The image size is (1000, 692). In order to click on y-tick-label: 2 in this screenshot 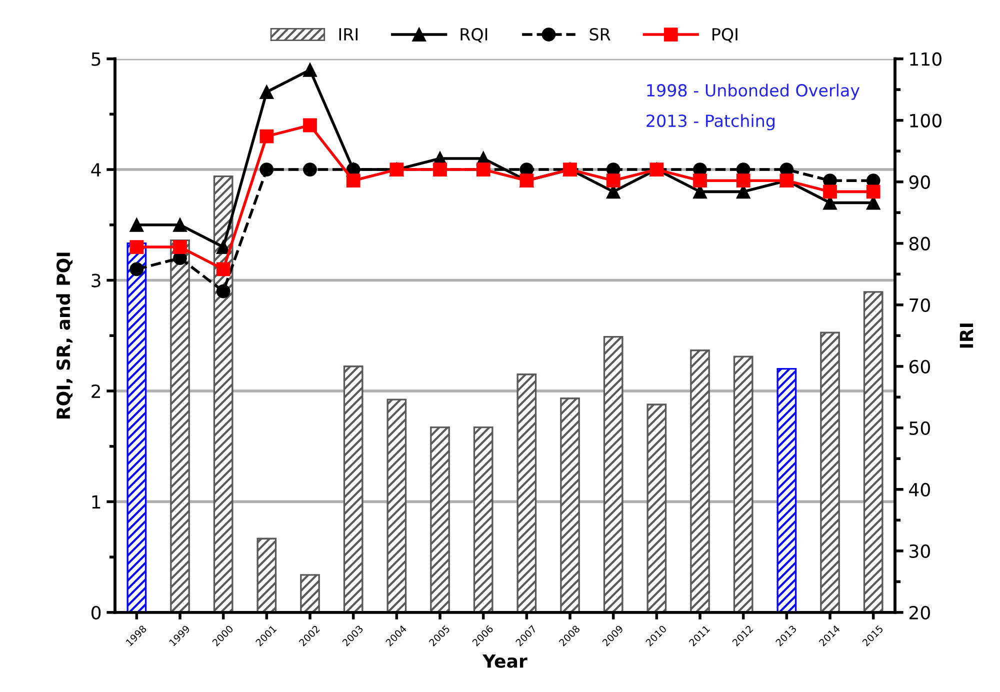, I will do `click(96, 391)`.